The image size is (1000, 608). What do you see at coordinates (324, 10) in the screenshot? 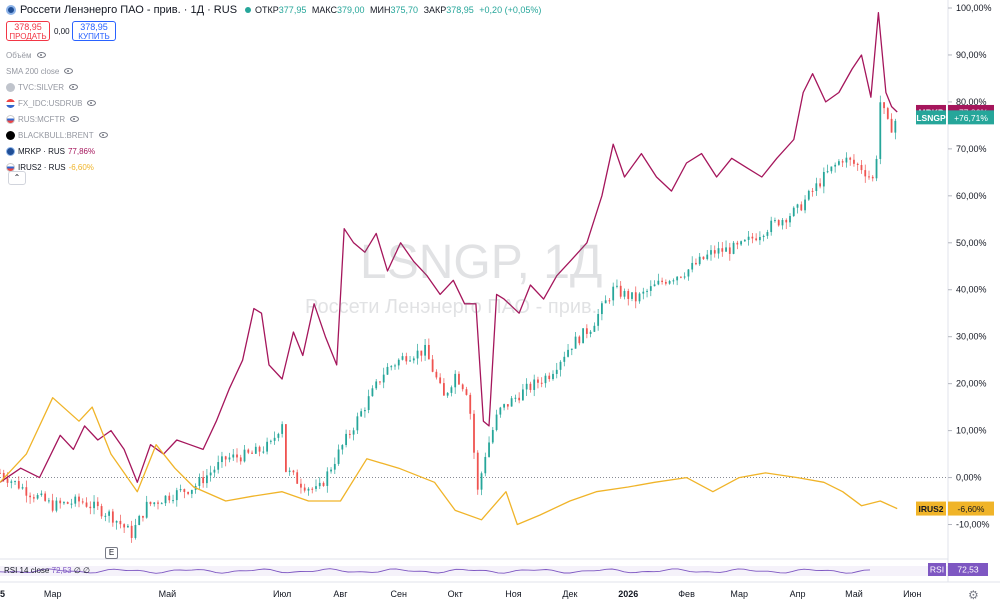
I see `high-label: МАКС` at bounding box center [324, 10].